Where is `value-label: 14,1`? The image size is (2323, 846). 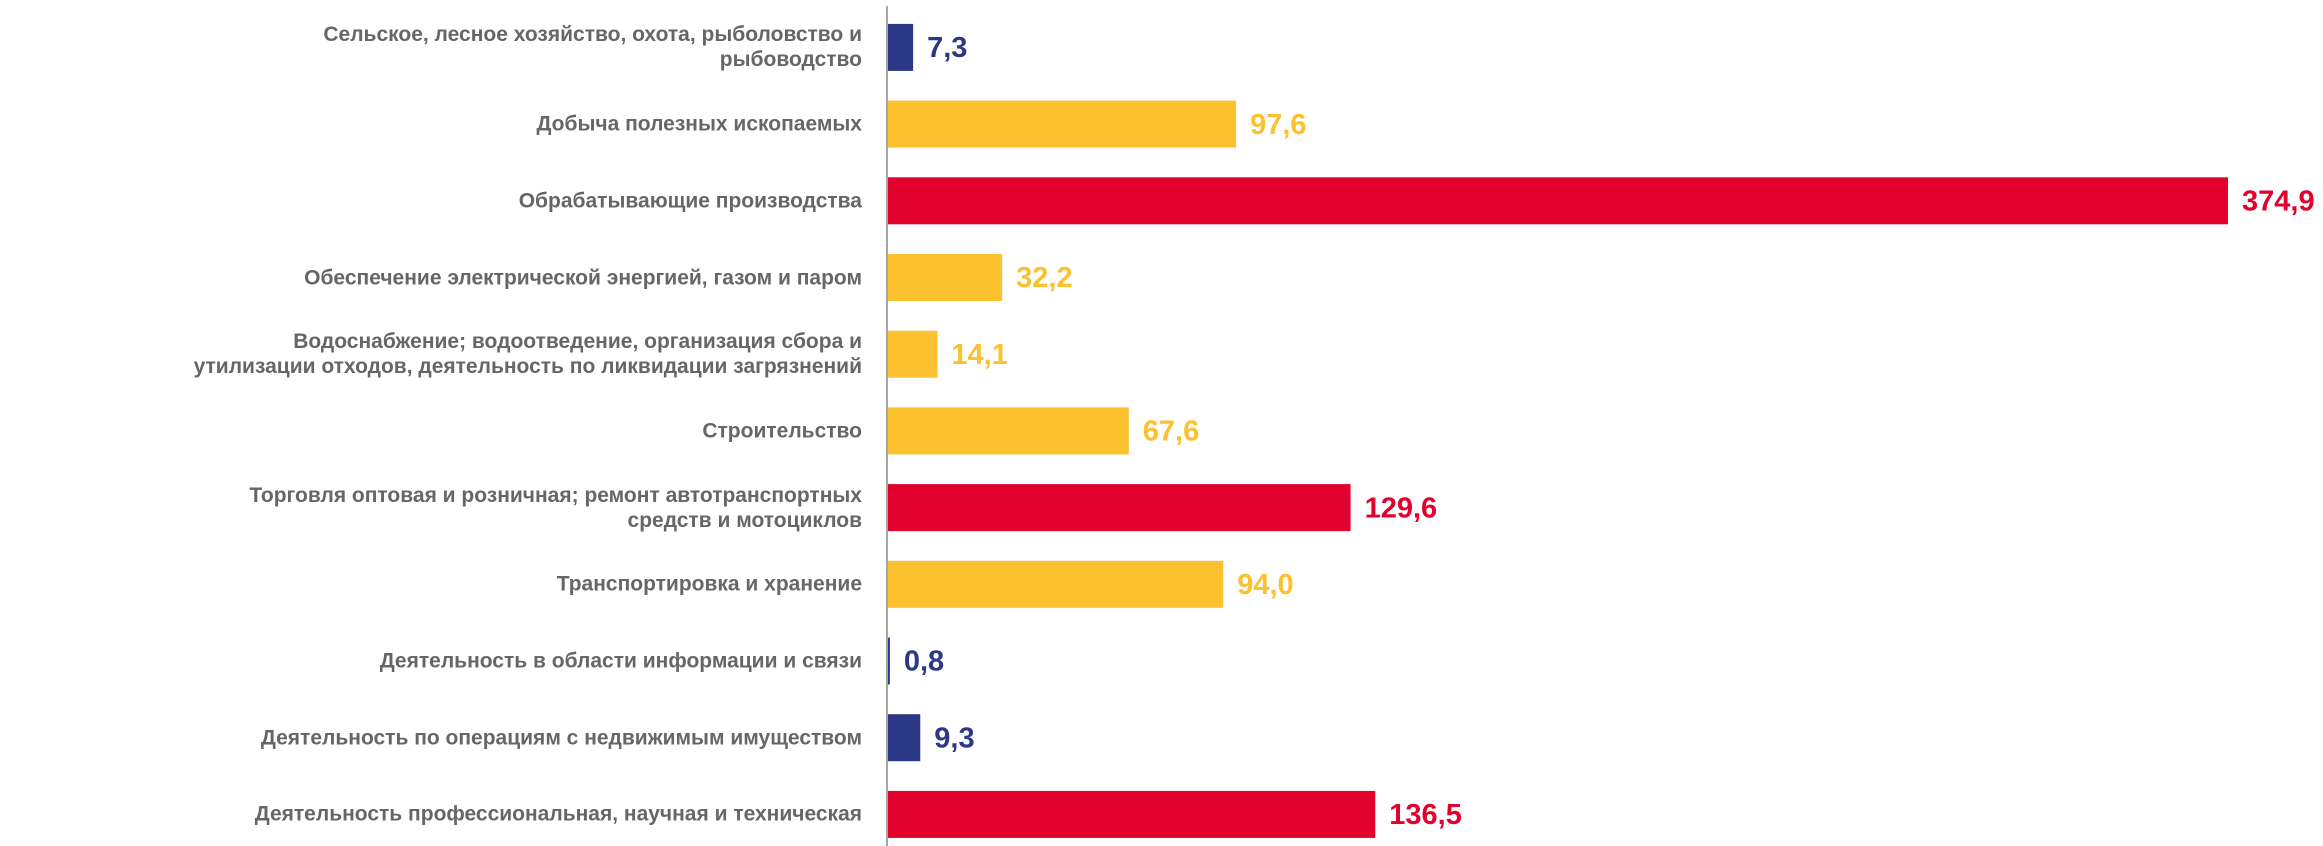 value-label: 14,1 is located at coordinates (979, 355).